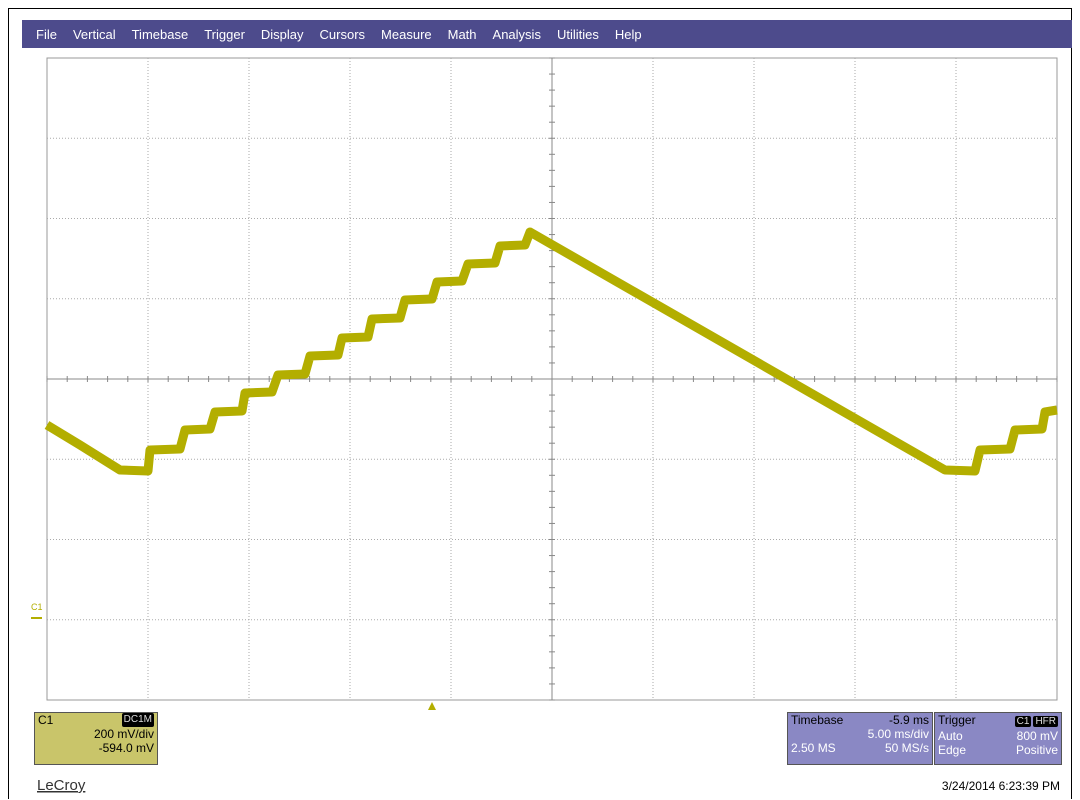 Image resolution: width=1080 pixels, height=800 pixels. I want to click on timebase-samples: 2.50 MS, so click(813, 748).